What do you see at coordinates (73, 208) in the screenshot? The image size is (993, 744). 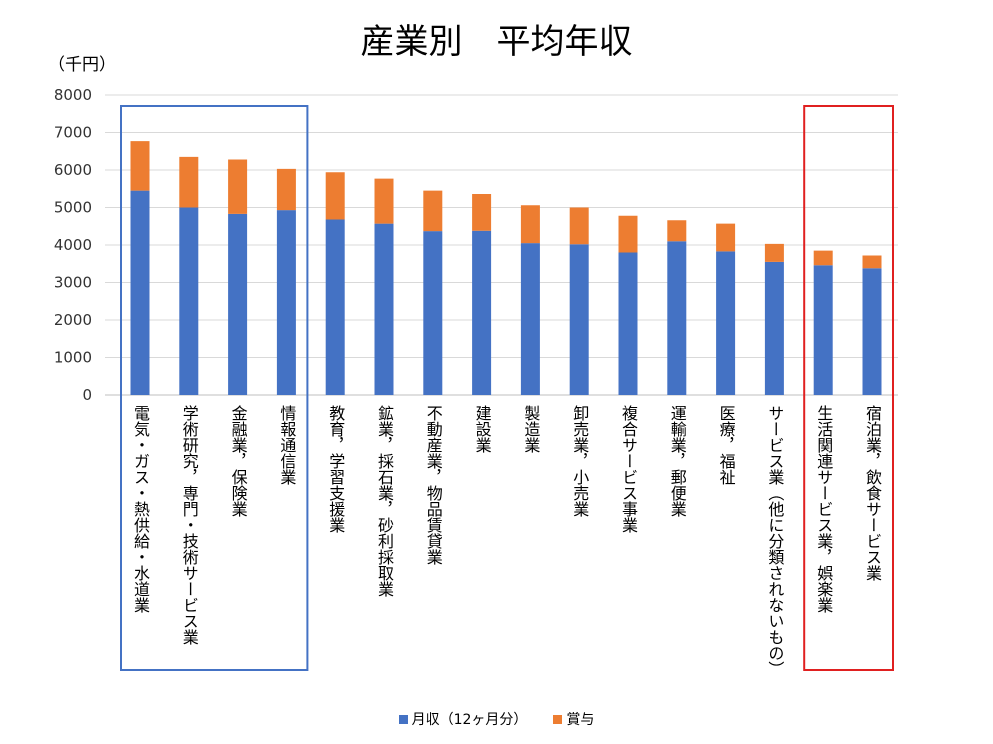 I see `y-tick-label: 5000` at bounding box center [73, 208].